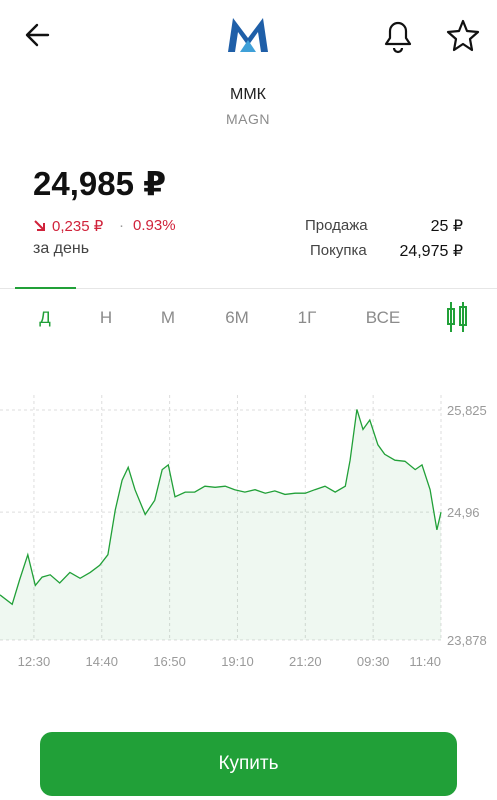  I want to click on x-tick-label: 21:20, so click(305, 661).